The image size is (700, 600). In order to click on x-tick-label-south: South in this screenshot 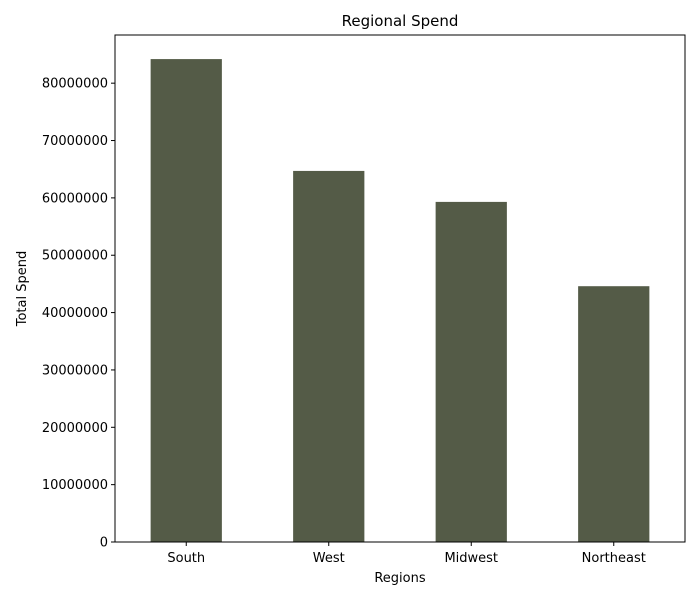, I will do `click(186, 558)`.